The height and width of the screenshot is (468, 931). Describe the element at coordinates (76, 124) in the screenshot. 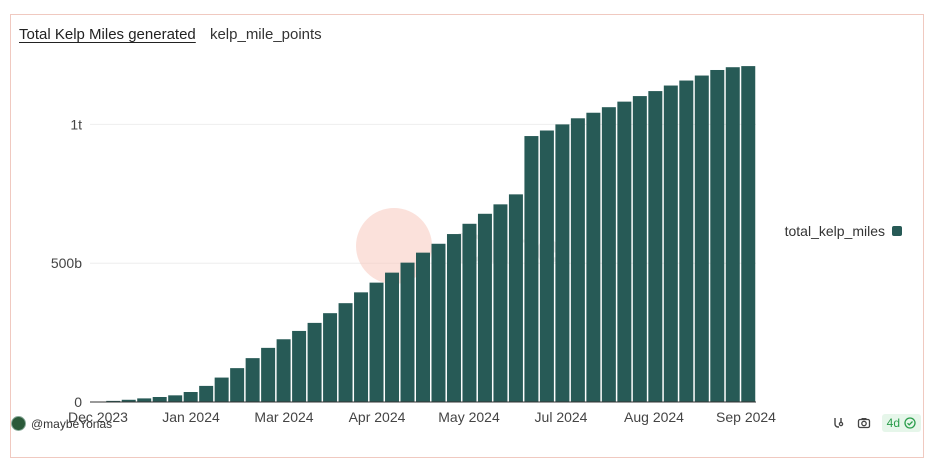

I see `y-tick-label: 1t` at that location.